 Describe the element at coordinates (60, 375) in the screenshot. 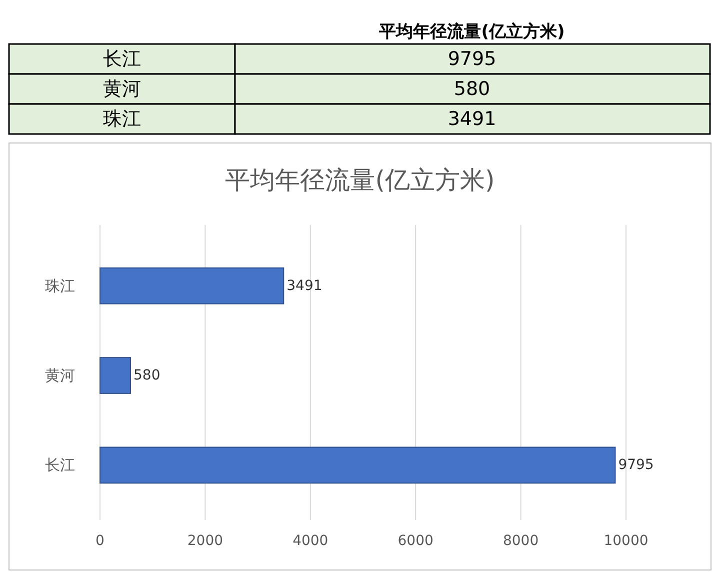

I see `y-tick-label: 黄河` at that location.